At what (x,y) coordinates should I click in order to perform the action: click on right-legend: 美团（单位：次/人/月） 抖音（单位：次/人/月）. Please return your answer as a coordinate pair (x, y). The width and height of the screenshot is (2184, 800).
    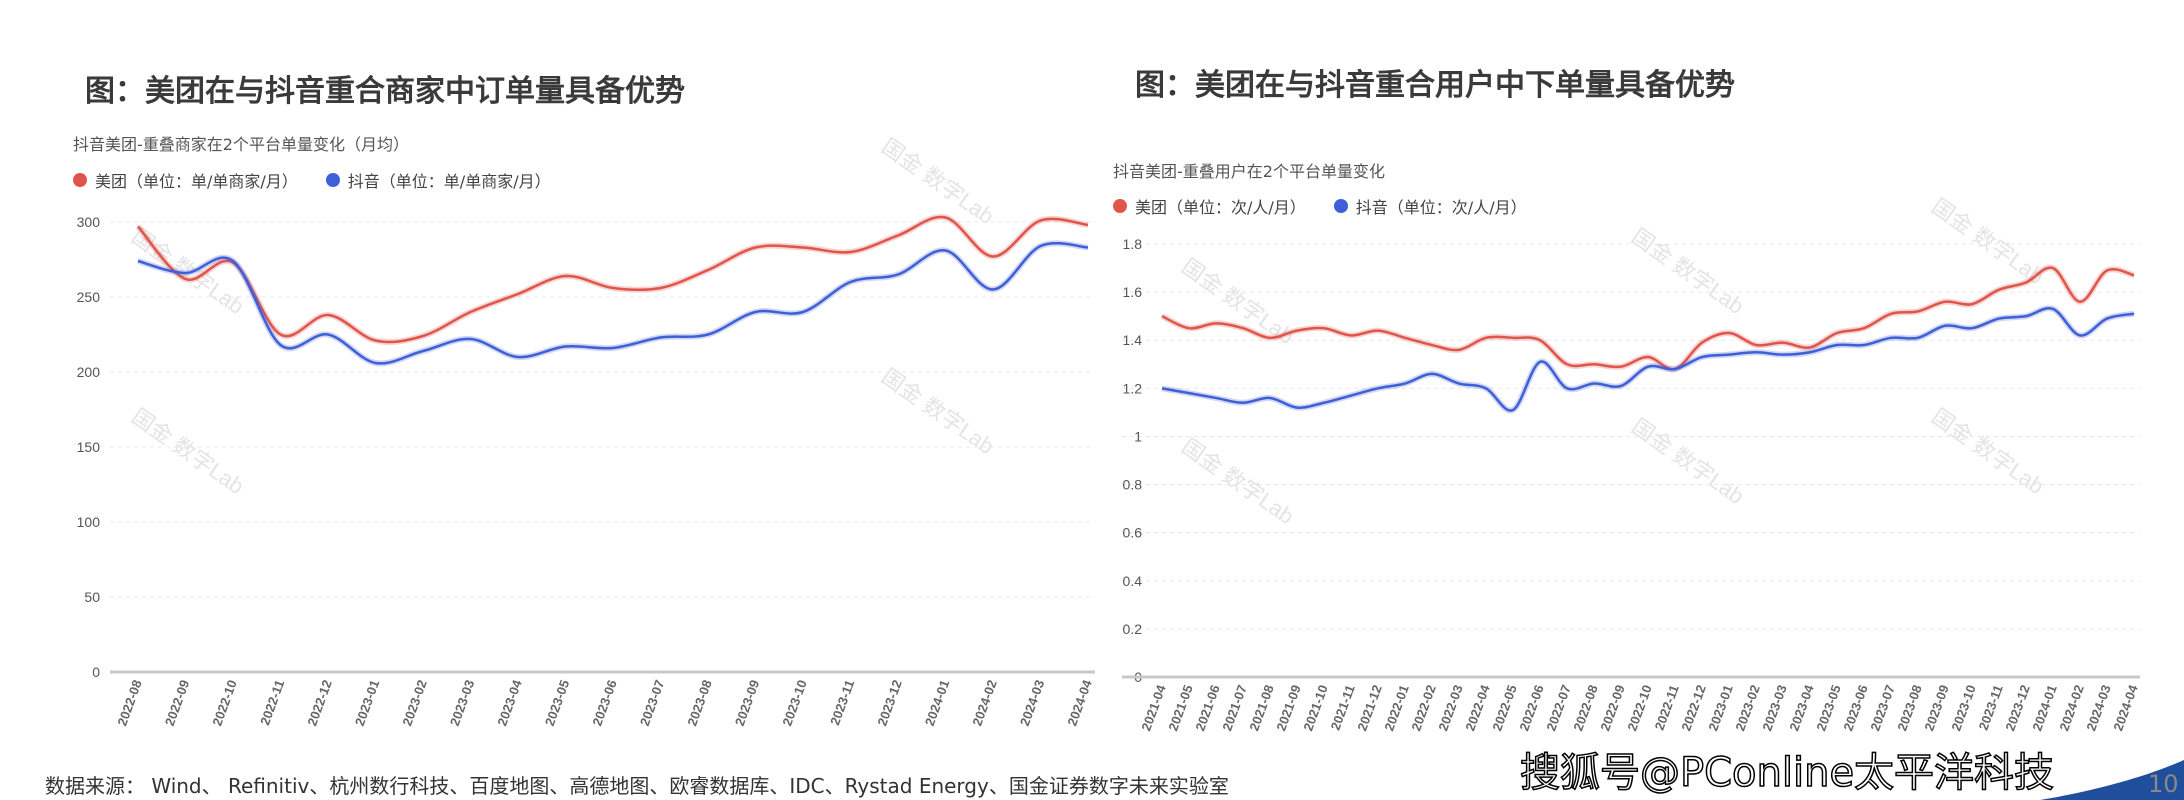
    Looking at the image, I should click on (1320, 206).